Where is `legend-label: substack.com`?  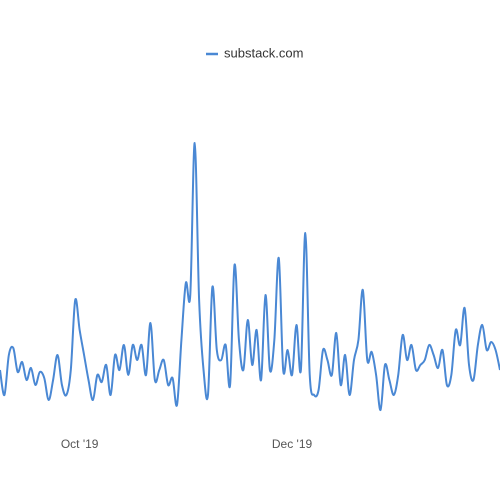 legend-label: substack.com is located at coordinates (263, 52).